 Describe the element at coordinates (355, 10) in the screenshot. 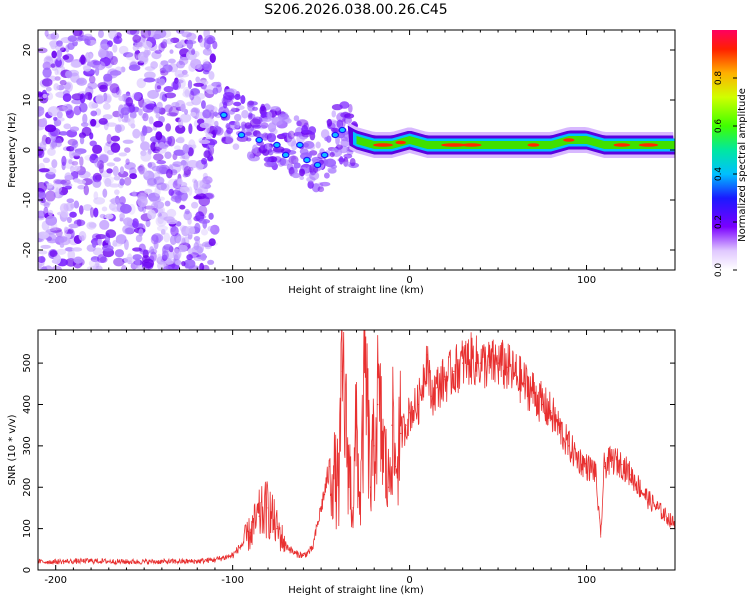

I see `chart-title: S206.2026.038.00.26.C45` at that location.